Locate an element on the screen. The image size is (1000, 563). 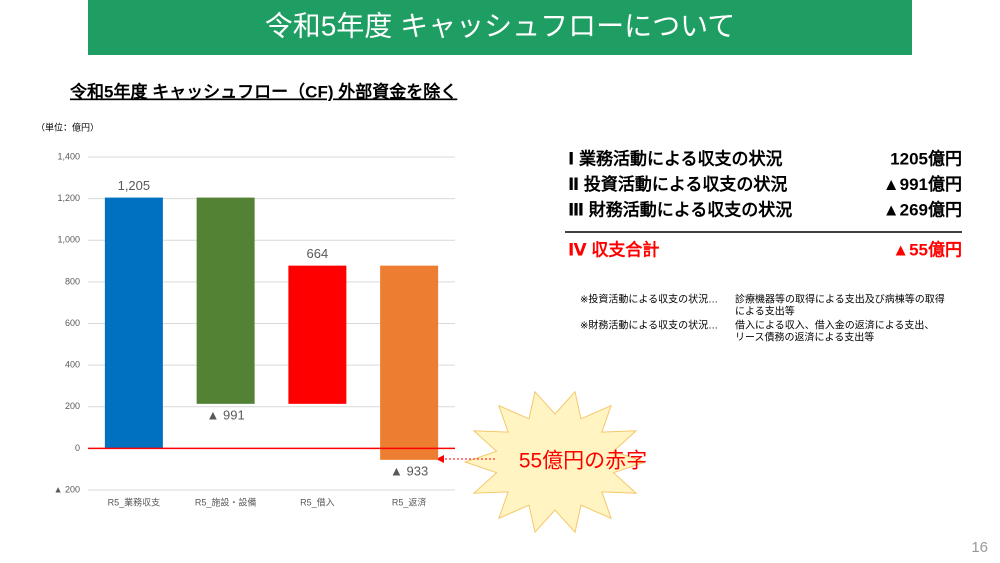
header-band is located at coordinates (500, 27).